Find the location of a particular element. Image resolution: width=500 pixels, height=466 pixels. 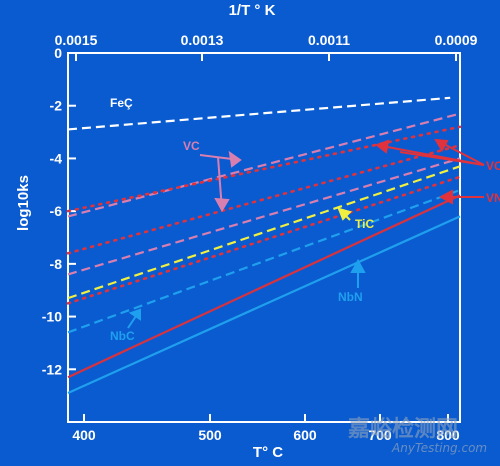

label-vn: VN is located at coordinates (493, 198).